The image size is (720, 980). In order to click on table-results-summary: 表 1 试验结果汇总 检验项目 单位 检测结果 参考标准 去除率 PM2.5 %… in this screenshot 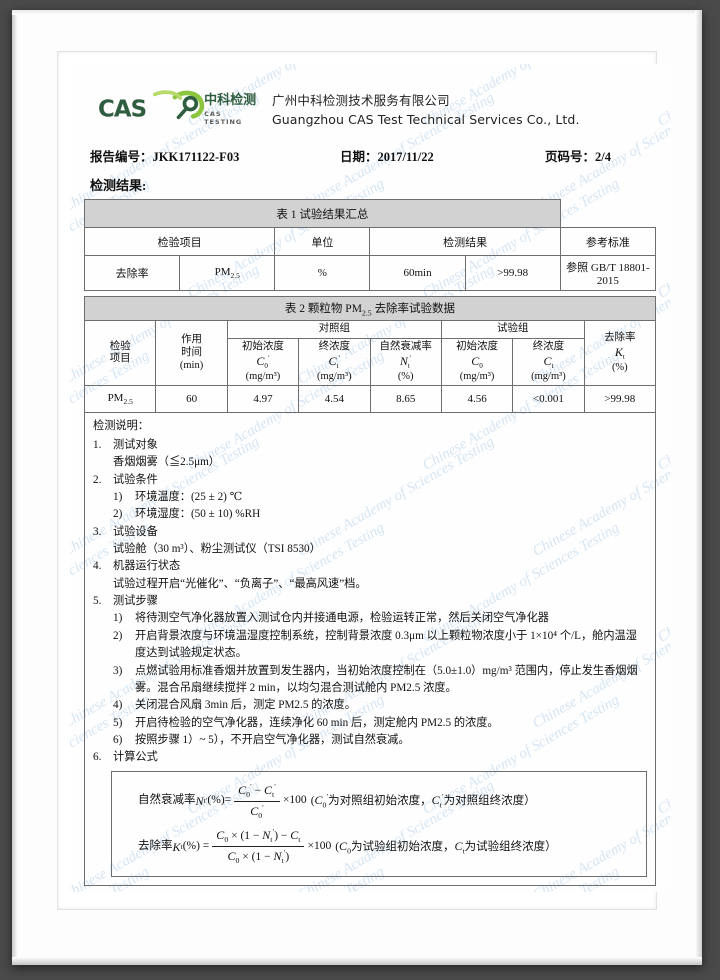, I will do `click(370, 245)`.